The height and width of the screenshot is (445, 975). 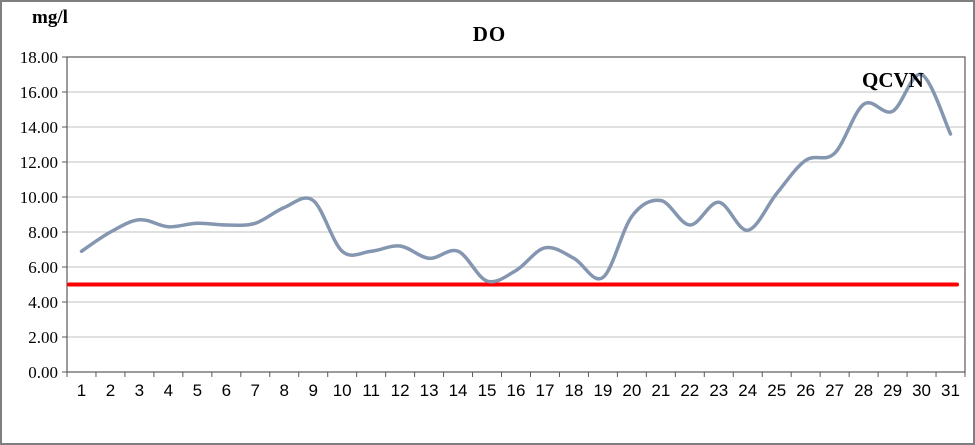 What do you see at coordinates (39, 197) in the screenshot?
I see `y-tick-label: 10.00` at bounding box center [39, 197].